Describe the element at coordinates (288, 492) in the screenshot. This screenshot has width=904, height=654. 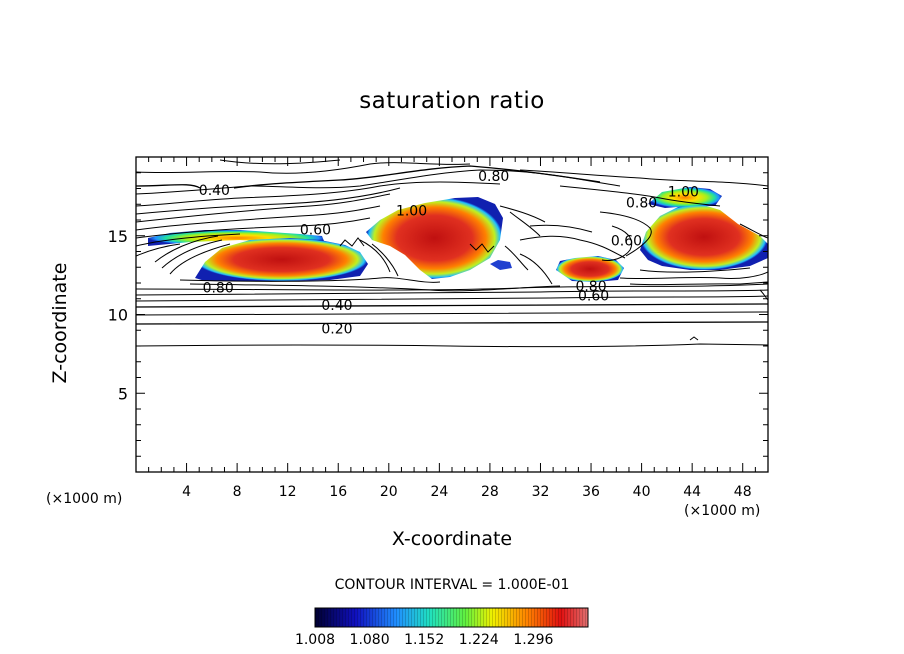
I see `x-tick-label: 12` at that location.